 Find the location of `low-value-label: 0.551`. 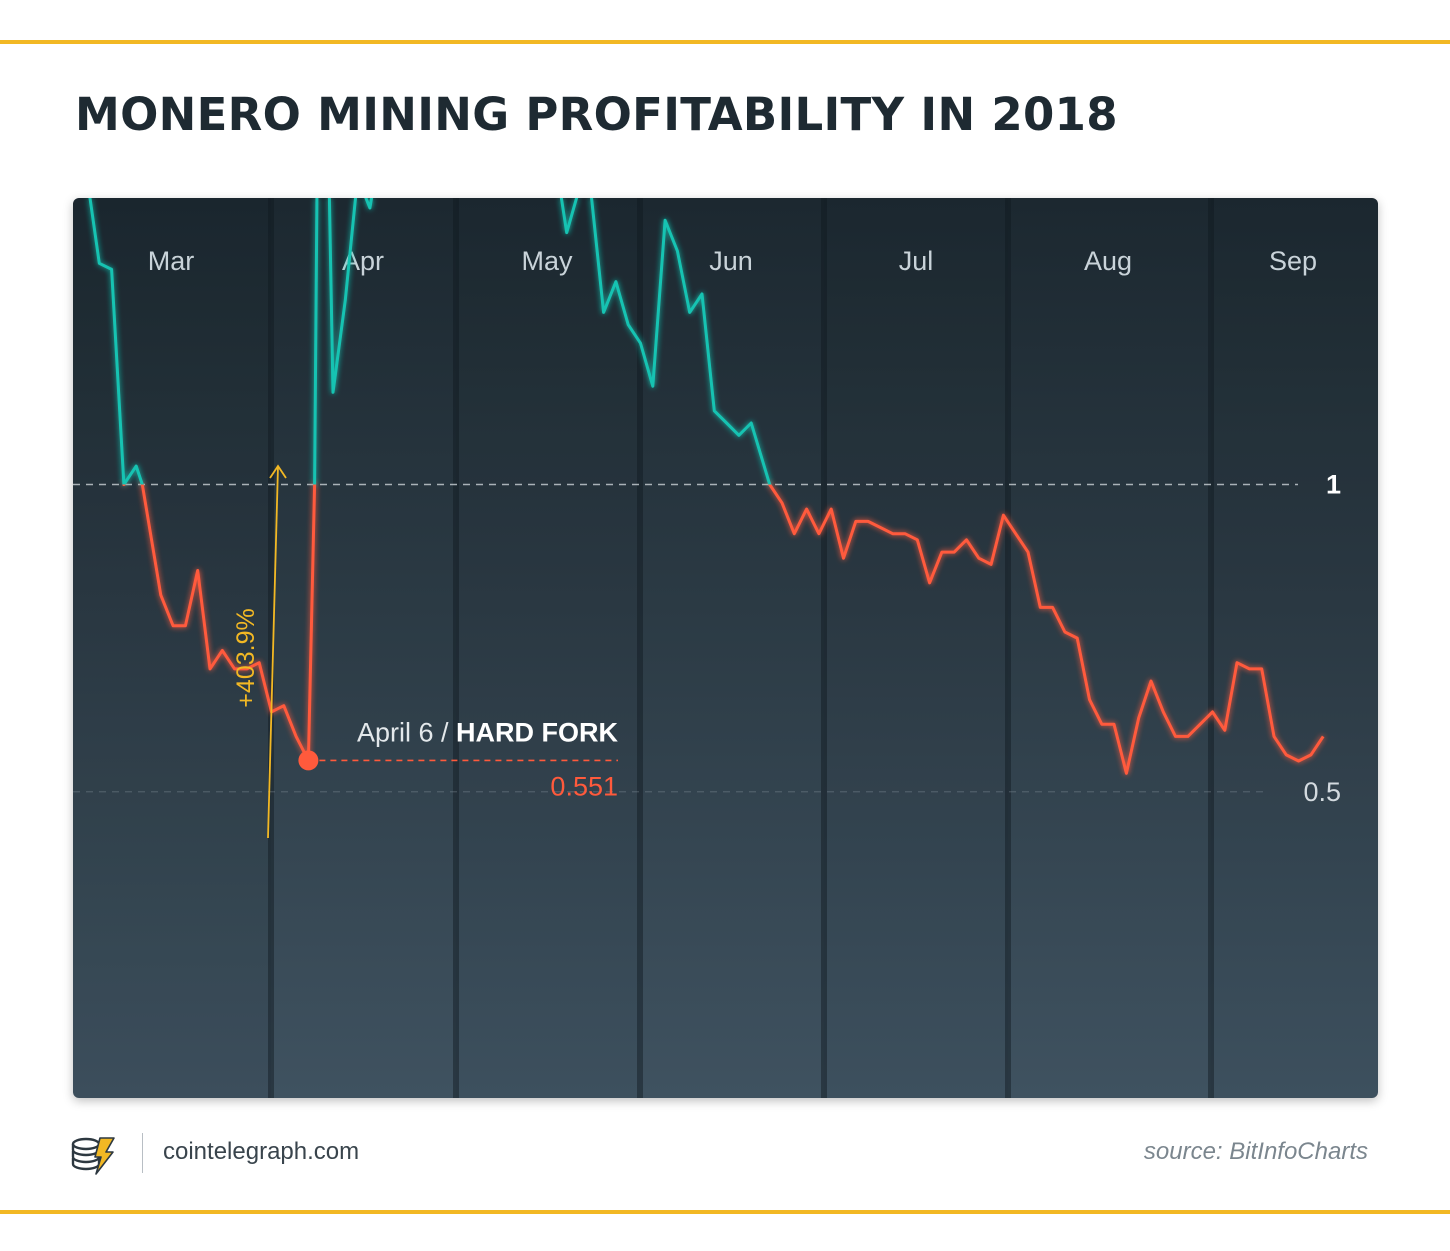

low-value-label: 0.551 is located at coordinates (584, 786).